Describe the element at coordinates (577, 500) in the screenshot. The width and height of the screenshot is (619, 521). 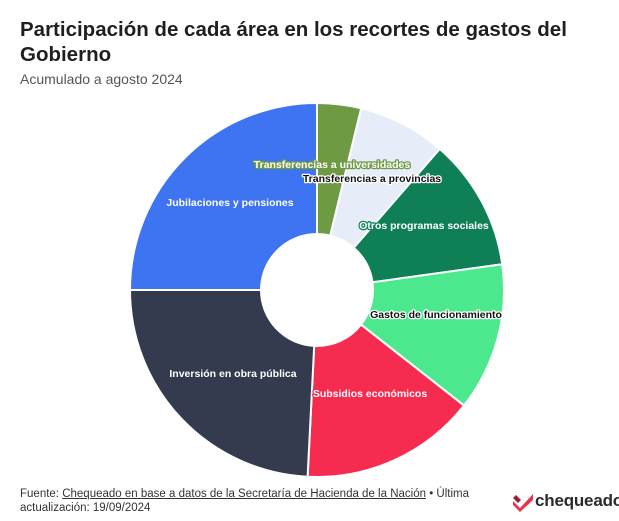
I see `logo-text: chequeado` at that location.